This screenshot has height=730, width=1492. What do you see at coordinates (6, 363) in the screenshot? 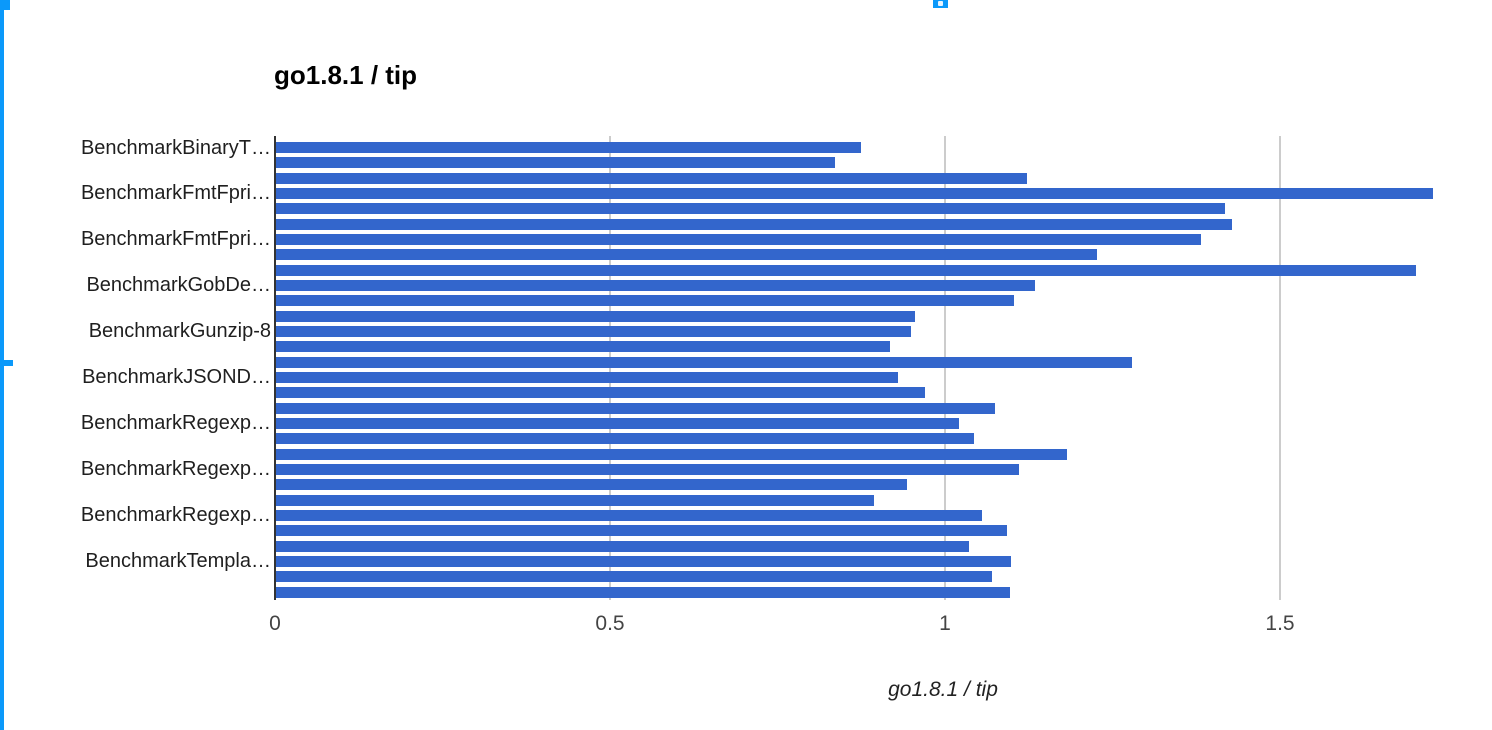
I see `selection-handle-middle-left` at bounding box center [6, 363].